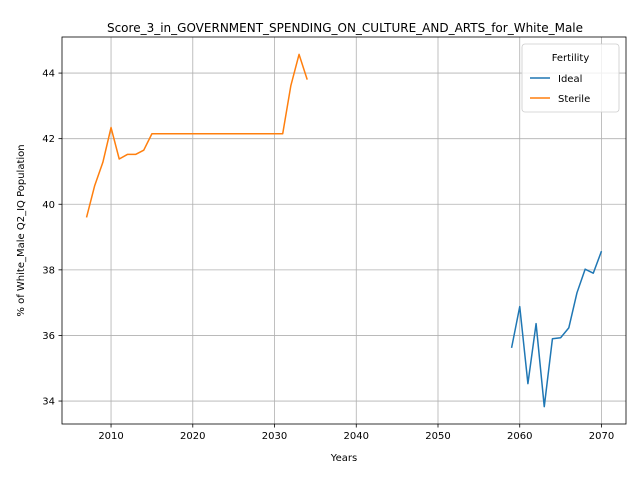  Describe the element at coordinates (192, 436) in the screenshot. I see `x-tick-label: 2020` at that location.